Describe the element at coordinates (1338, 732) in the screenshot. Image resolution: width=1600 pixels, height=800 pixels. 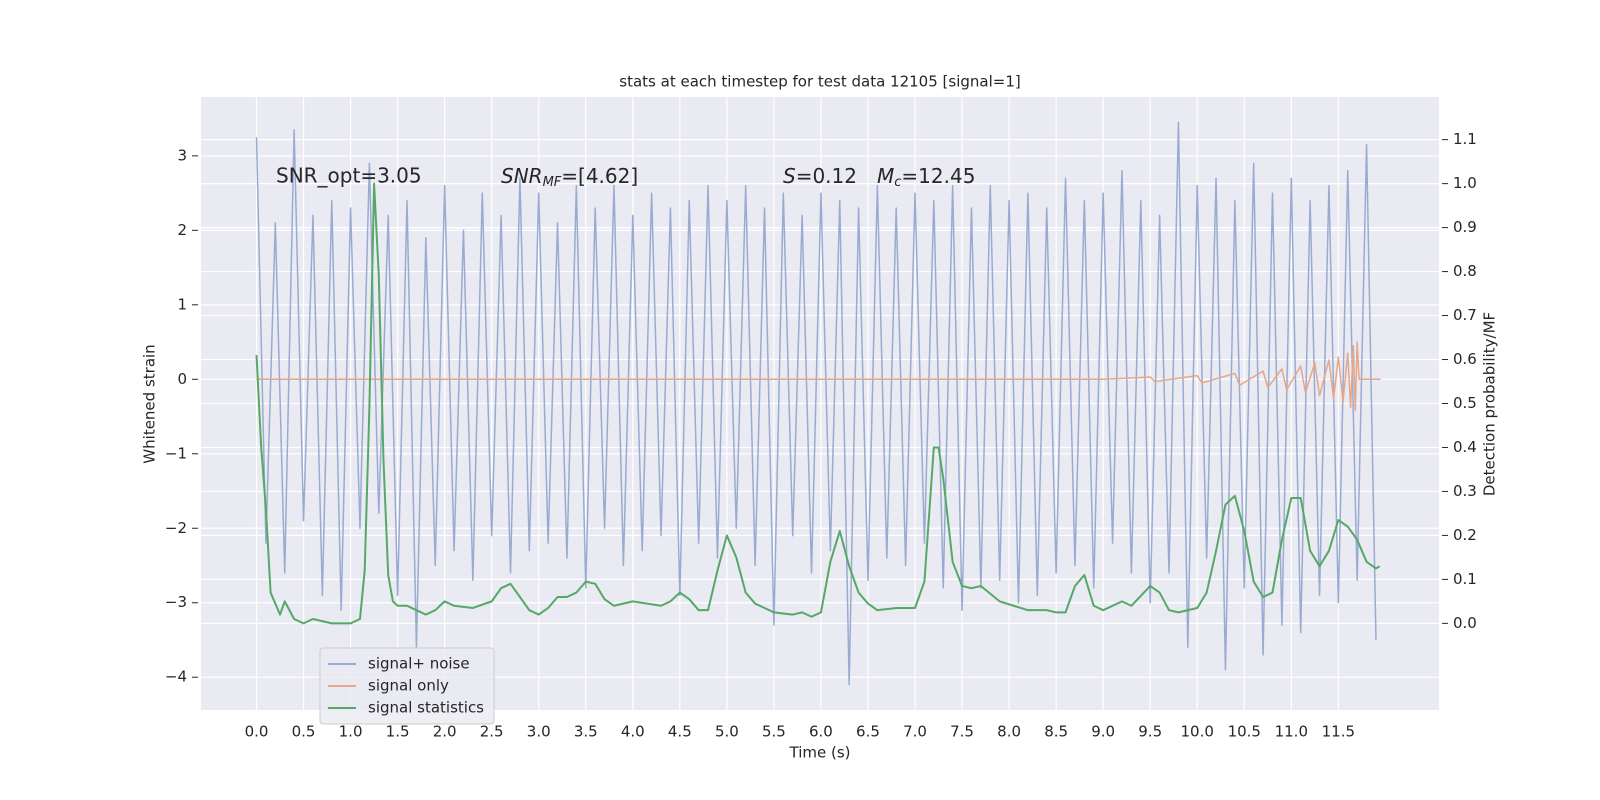
I see `x-tick-label: 11.5` at that location.